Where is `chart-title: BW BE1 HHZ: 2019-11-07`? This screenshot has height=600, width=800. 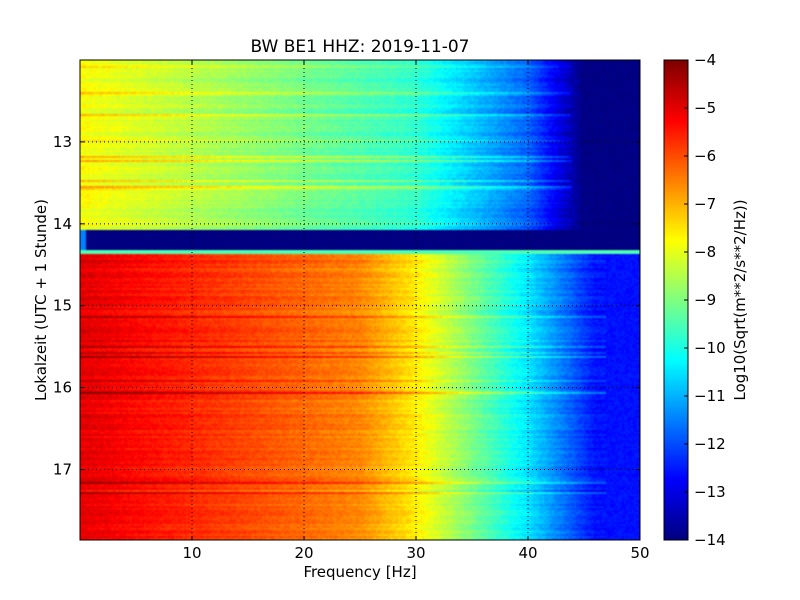 chart-title: BW BE1 HHZ: 2019-11-07 is located at coordinates (359, 47).